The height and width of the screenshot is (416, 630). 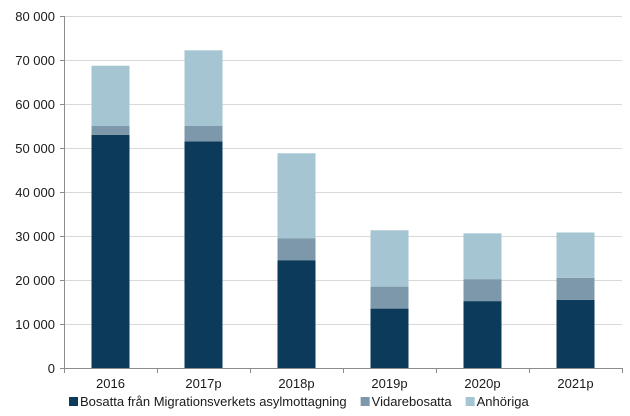 I want to click on x-tick-label: 2019p, so click(x=389, y=383).